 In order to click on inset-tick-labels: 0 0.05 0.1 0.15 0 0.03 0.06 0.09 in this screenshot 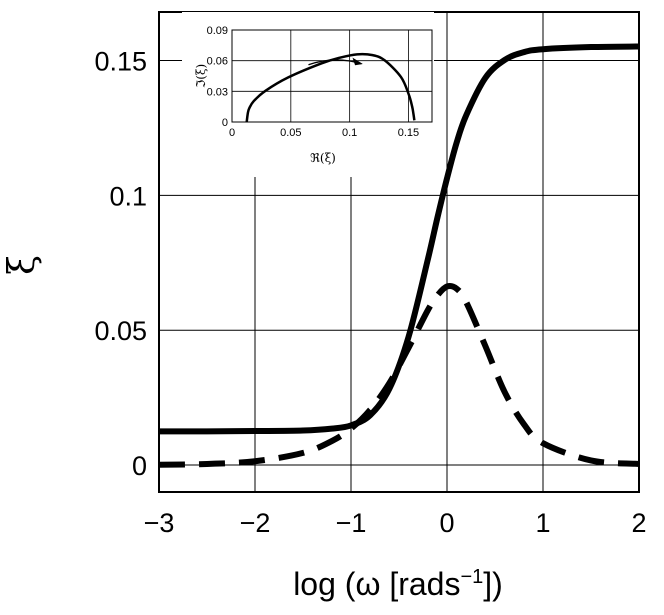, I will do `click(313, 82)`.